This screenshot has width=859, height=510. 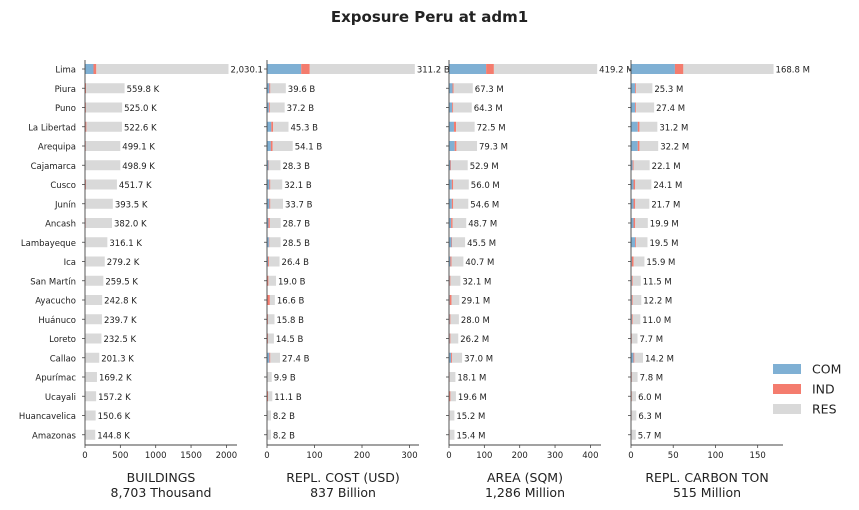 I want to click on data-label: 48.7 M, so click(x=482, y=225).